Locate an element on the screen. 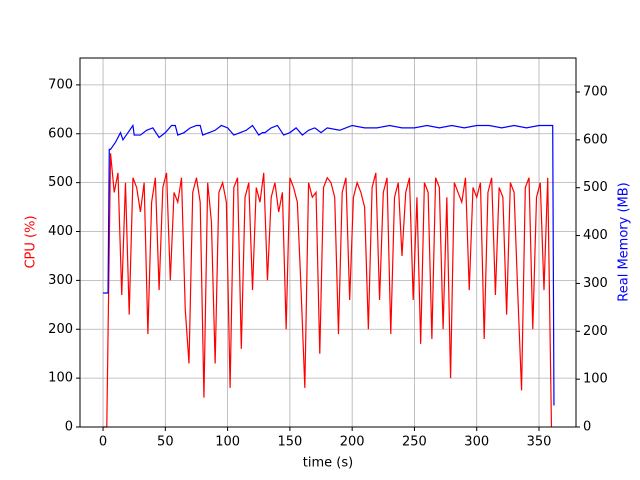 The image size is (640, 480). x-tick-label: 250 is located at coordinates (414, 442).